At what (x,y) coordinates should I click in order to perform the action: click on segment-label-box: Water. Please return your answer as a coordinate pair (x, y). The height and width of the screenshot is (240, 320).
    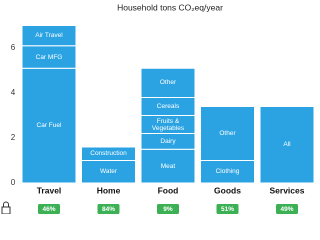
    Looking at the image, I should click on (108, 172).